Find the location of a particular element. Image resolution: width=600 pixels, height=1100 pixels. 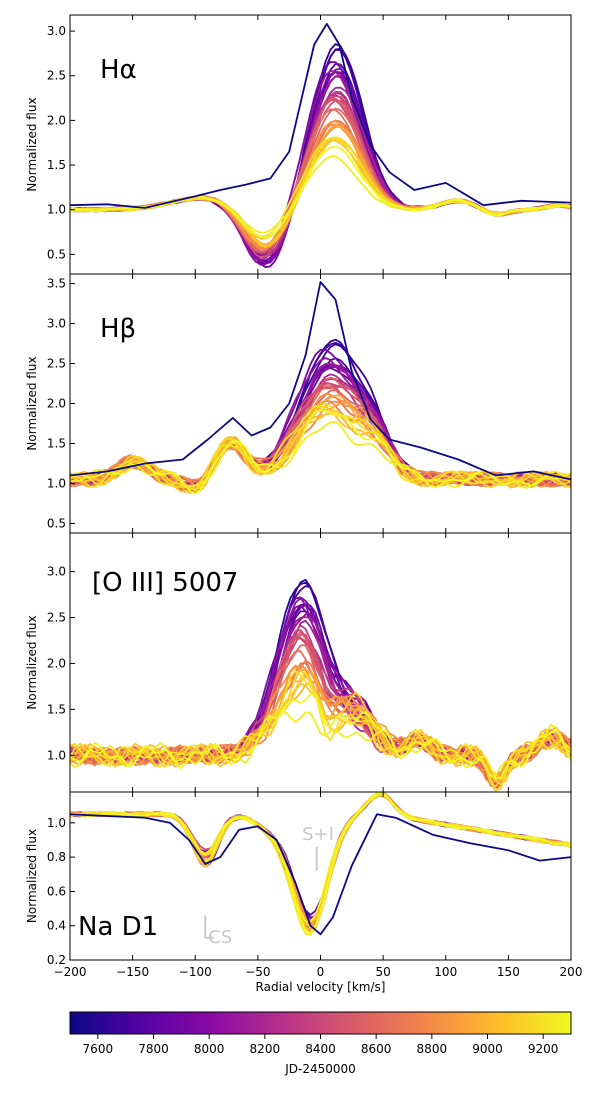

colorbar-tick-label: 7800 is located at coordinates (153, 1049).